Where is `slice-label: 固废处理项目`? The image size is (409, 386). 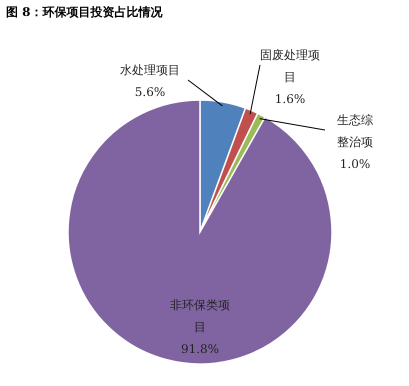 slice-label: 固废处理项目 is located at coordinates (290, 66).